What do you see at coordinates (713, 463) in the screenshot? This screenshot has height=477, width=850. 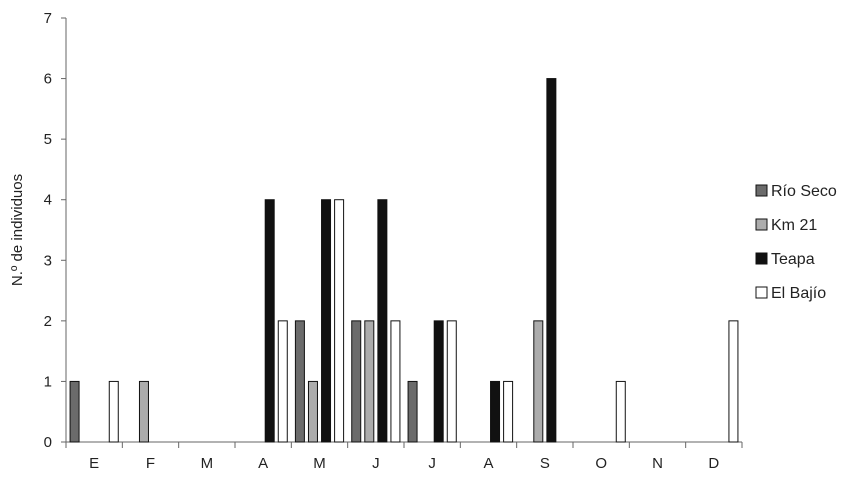 I see `x-tick-label: D` at bounding box center [713, 463].